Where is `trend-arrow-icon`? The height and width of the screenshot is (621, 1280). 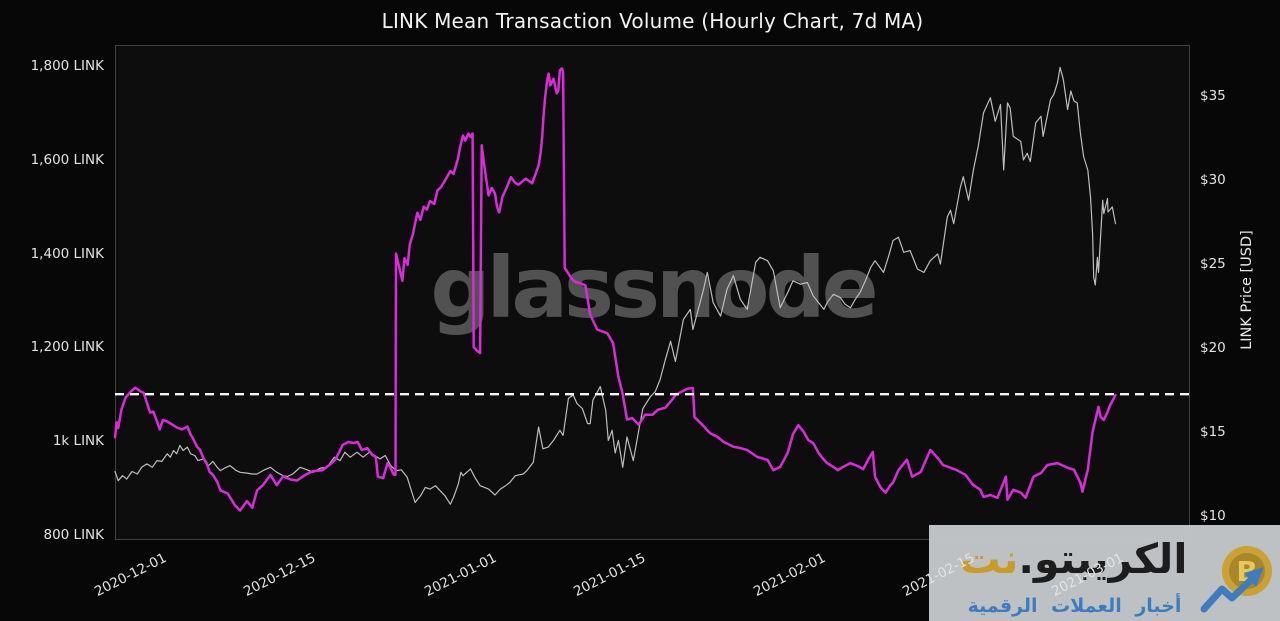 trend-arrow-icon is located at coordinates (1232, 590).